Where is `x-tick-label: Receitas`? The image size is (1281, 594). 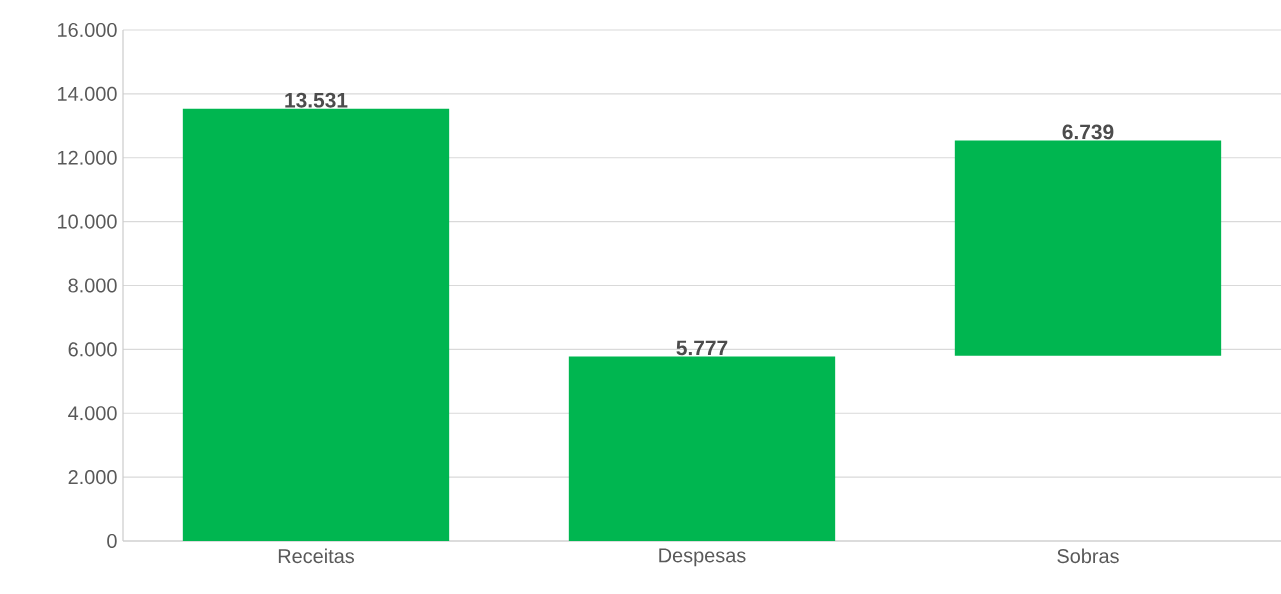 x-tick-label: Receitas is located at coordinates (316, 556).